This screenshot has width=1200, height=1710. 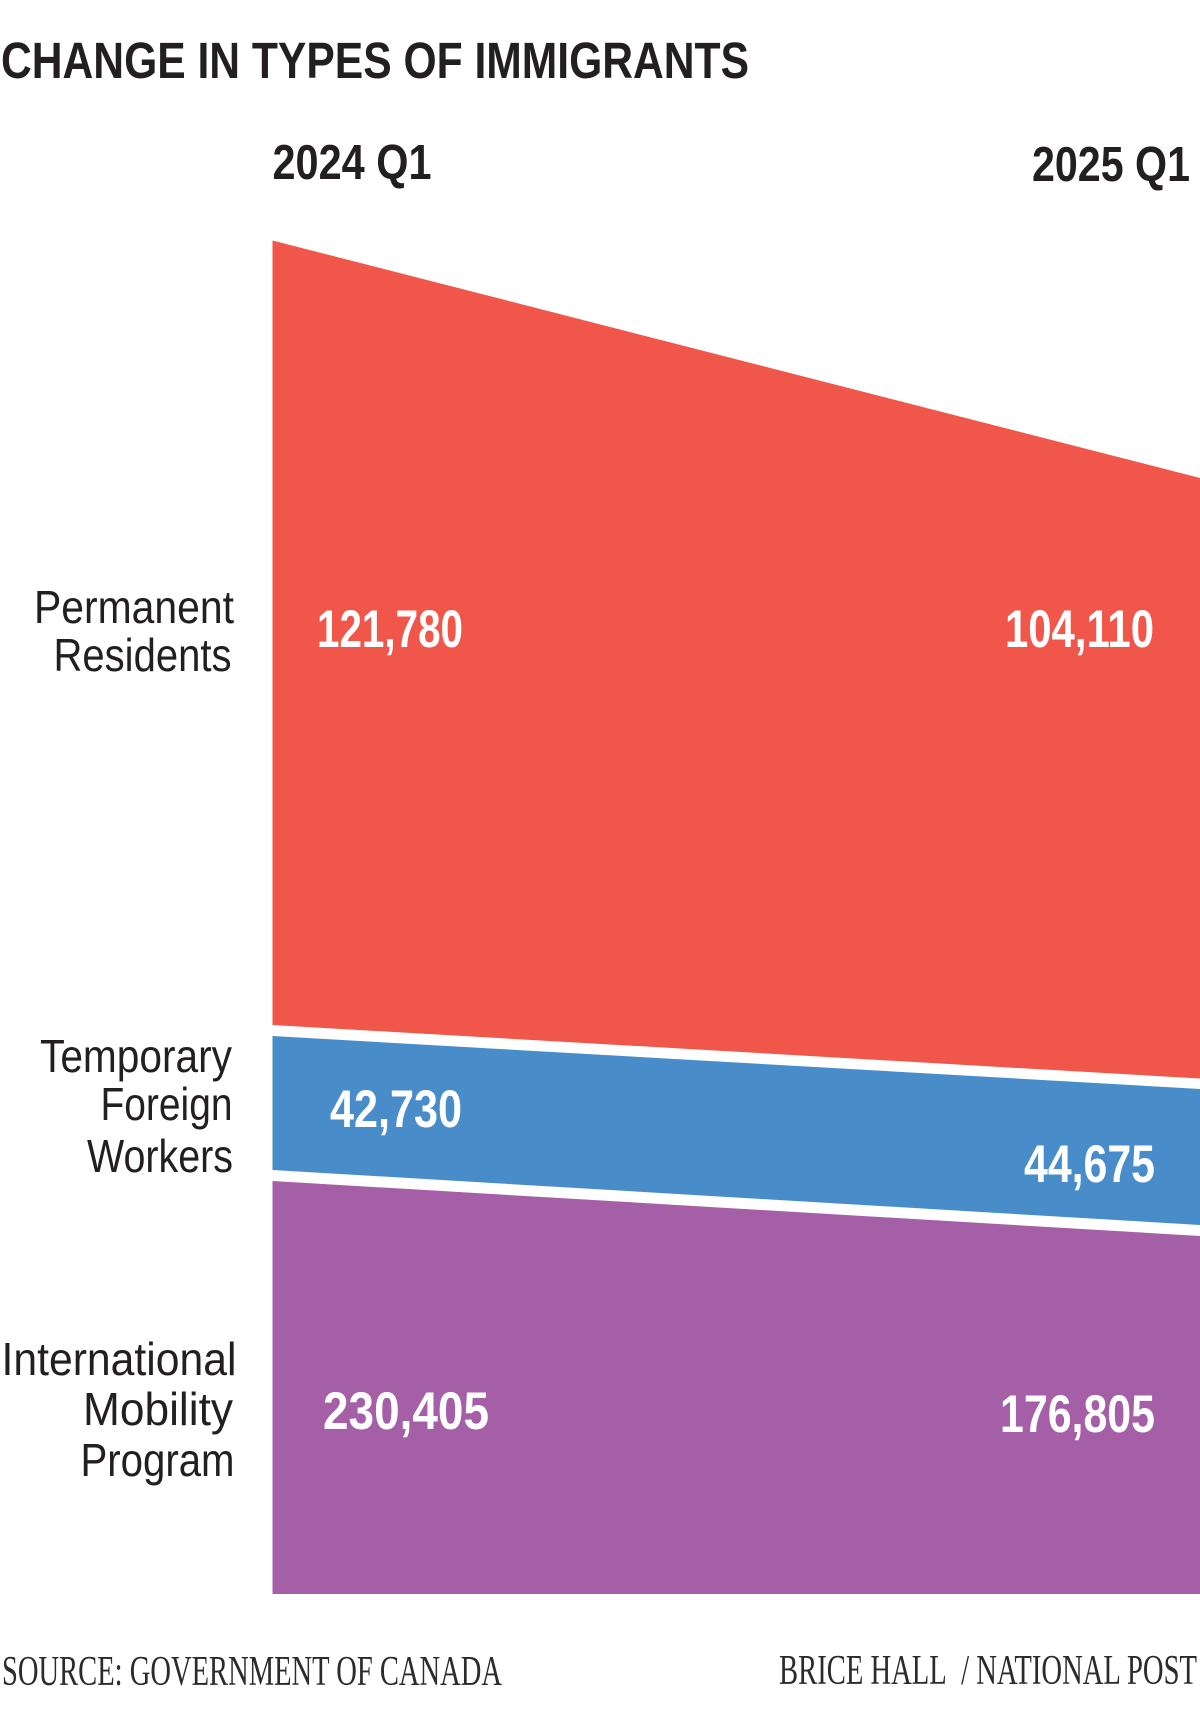 What do you see at coordinates (406, 1411) in the screenshot?
I see `svg-text: 230,405` at bounding box center [406, 1411].